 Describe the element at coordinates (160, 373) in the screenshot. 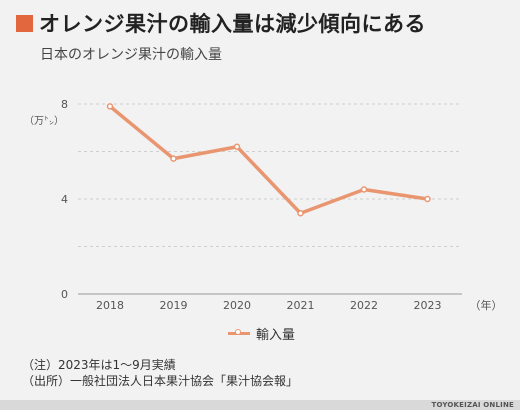

I see `footnotes: （注）2023年は1～9月実績 （出所）一般社団法人日本果汁協会「果汁協会報」` at that location.